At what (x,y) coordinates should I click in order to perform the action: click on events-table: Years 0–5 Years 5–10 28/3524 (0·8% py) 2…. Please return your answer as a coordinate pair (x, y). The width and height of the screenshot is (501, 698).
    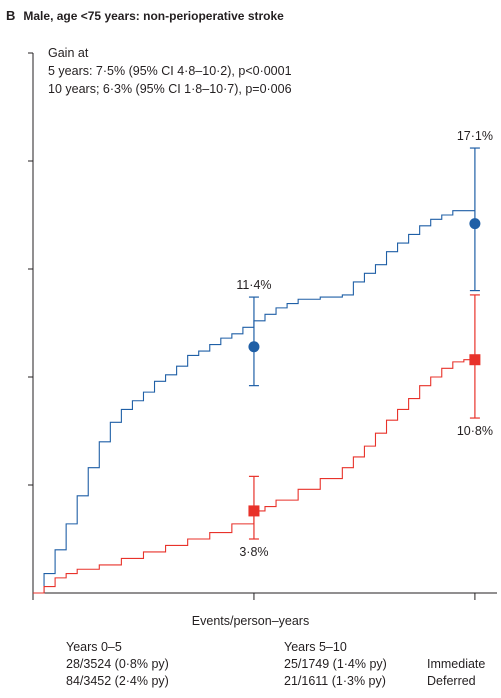
    Looking at the image, I should click on (250, 669).